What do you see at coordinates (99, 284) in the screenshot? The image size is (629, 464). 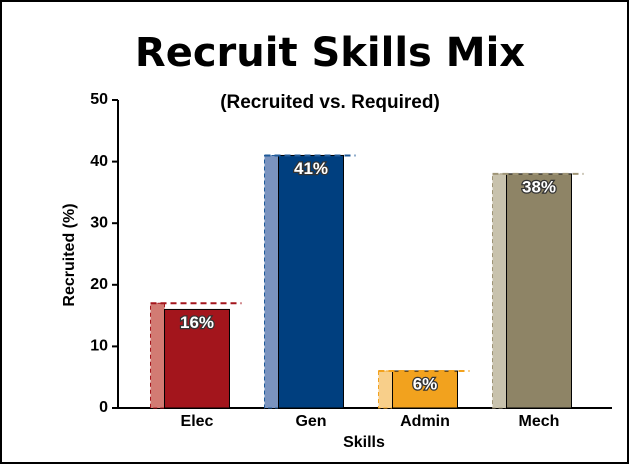 I see `y-tick-label: 20` at bounding box center [99, 284].